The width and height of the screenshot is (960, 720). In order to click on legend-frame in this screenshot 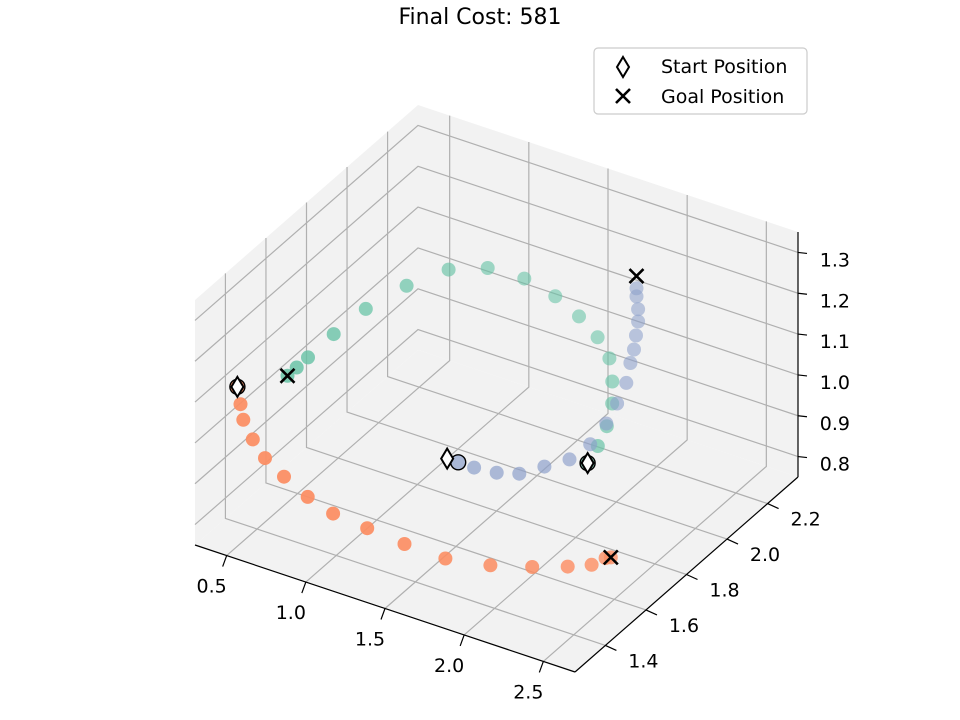, I will do `click(700, 81)`.